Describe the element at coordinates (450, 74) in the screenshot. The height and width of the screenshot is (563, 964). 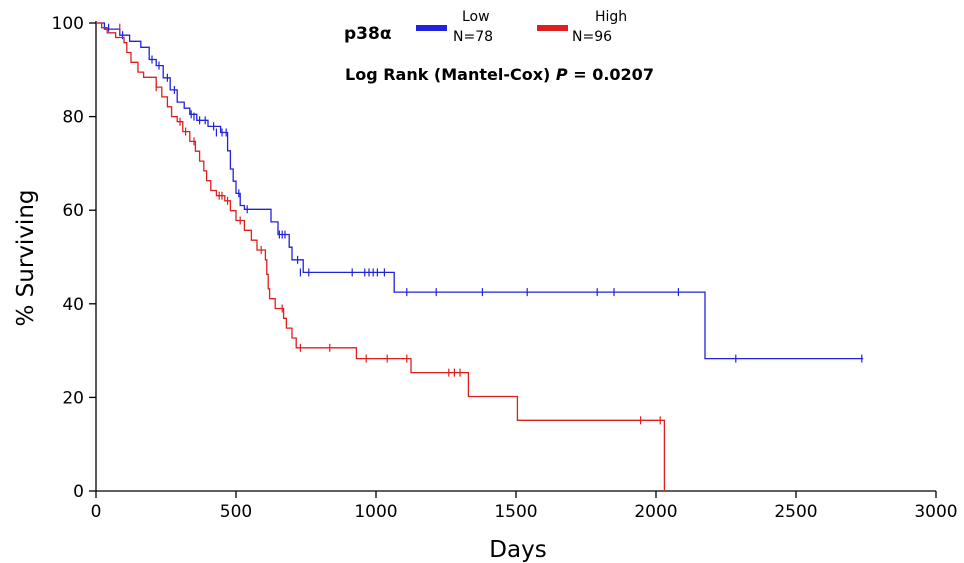
I see `logrank-prefix: Log Rank (Mantel-Cox)` at that location.